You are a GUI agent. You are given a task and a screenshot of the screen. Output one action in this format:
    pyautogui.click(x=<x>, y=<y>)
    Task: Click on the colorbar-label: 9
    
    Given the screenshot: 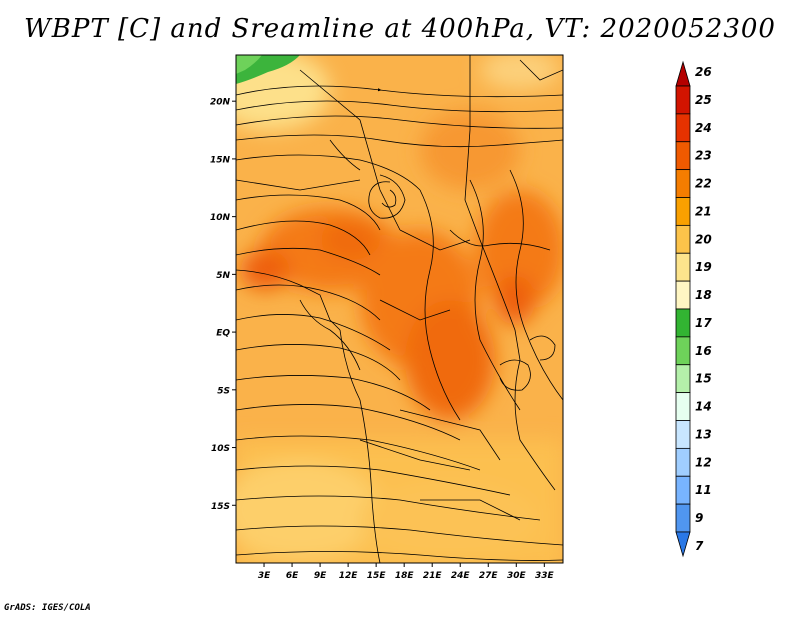 What is the action you would take?
    pyautogui.click(x=699, y=518)
    